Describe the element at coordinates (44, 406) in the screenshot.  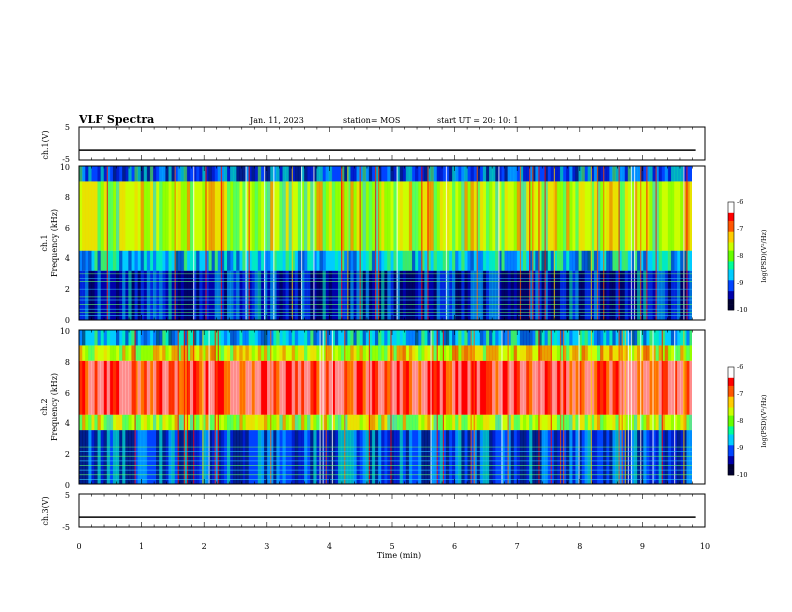
I see `ch2-channel-label: ch.2` at that location.